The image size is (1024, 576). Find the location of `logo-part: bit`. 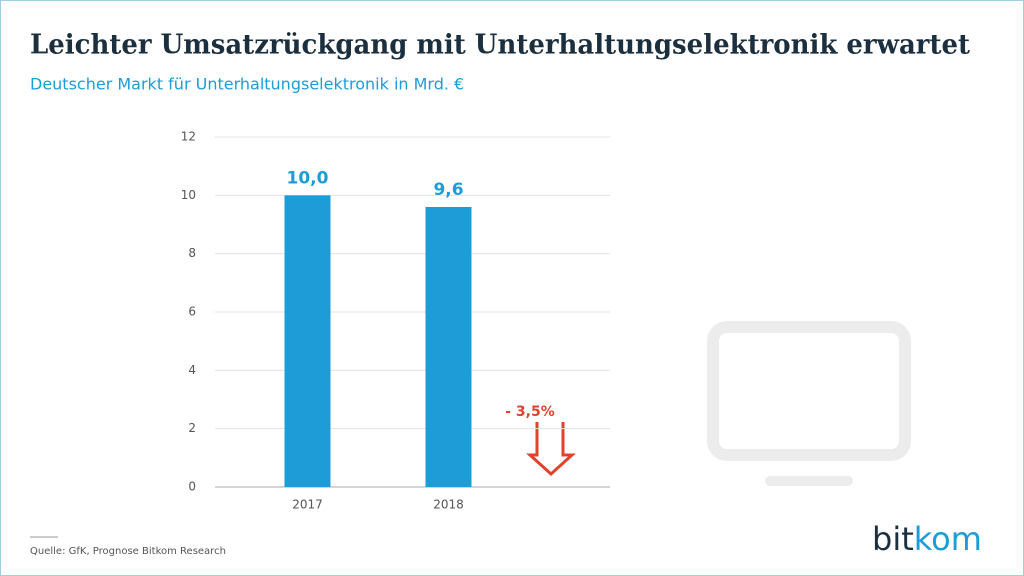

logo-part: bit is located at coordinates (893, 539).